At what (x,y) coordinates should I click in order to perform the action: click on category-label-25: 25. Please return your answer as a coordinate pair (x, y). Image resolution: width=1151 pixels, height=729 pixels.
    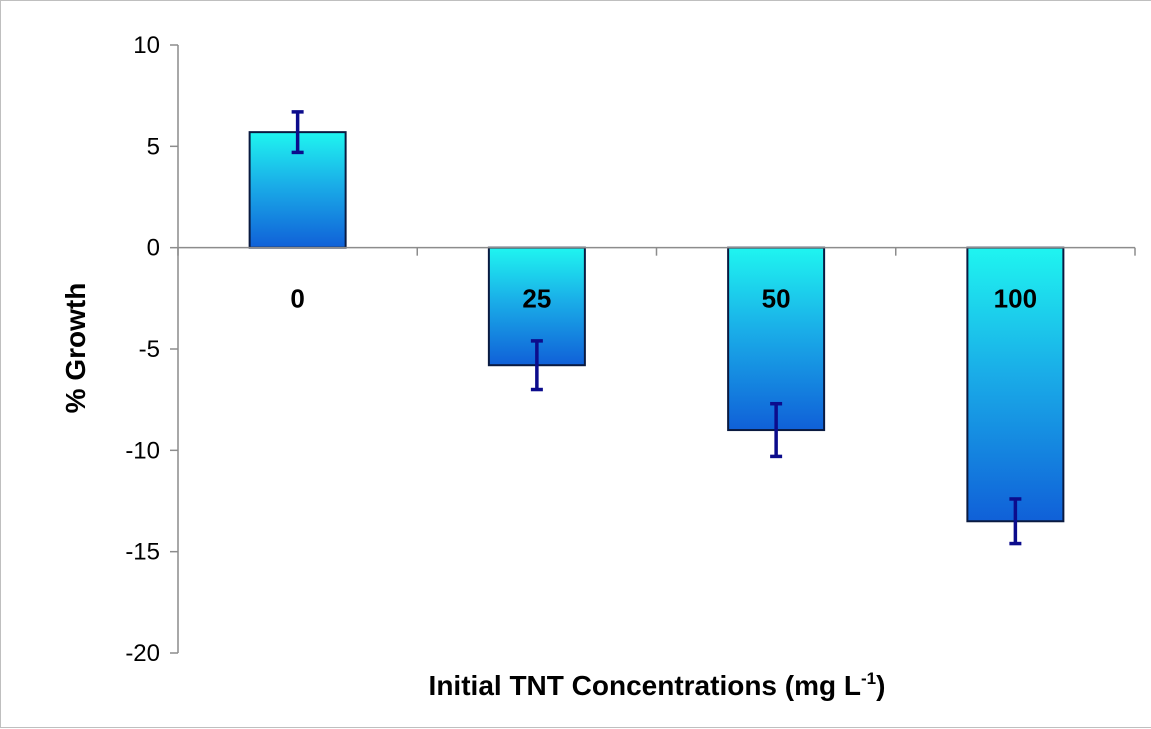
    Looking at the image, I should click on (536, 299).